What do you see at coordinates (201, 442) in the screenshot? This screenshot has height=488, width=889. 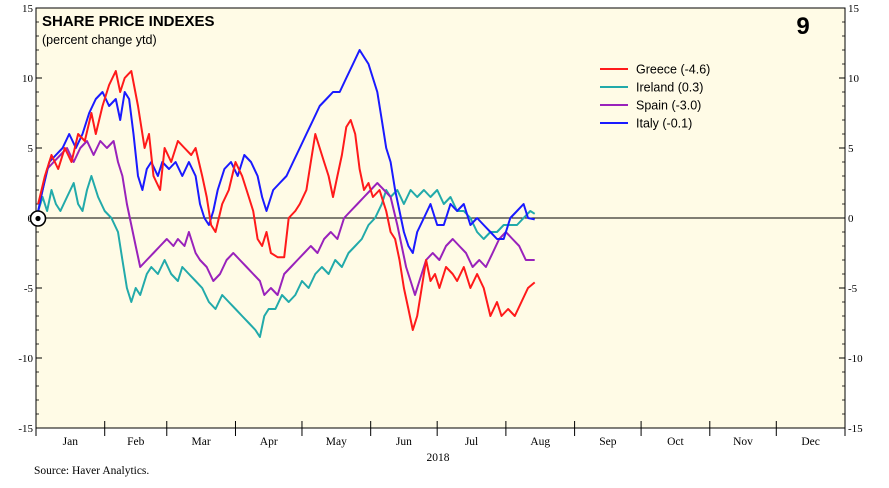 I see `x-tick-label: Mar` at bounding box center [201, 442].